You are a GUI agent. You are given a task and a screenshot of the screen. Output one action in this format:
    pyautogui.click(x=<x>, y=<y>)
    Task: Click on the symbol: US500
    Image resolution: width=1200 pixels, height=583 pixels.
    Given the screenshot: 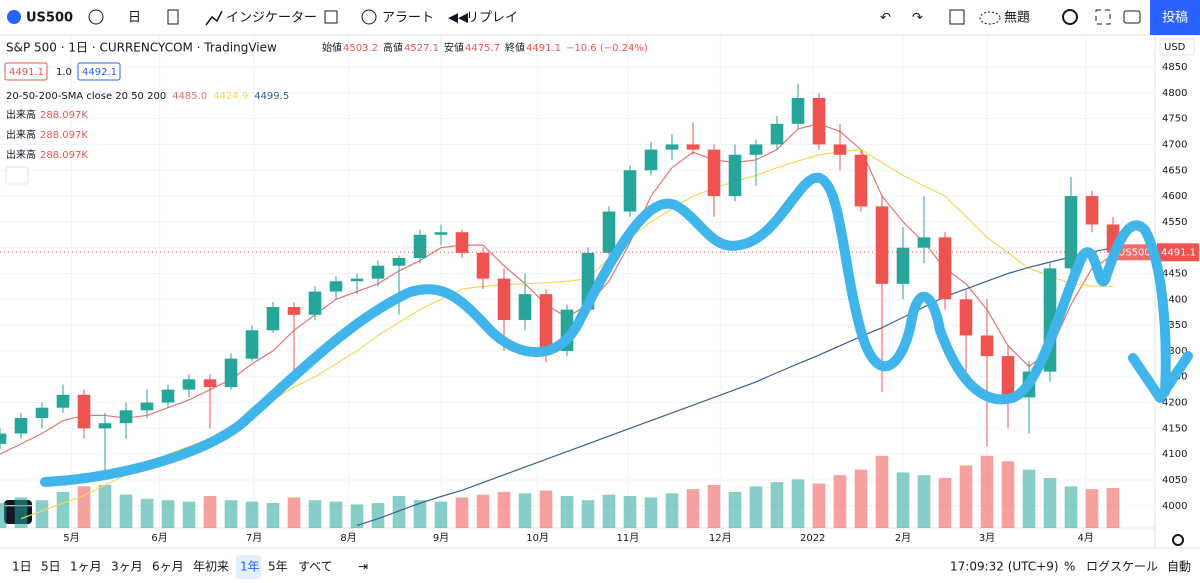 What is the action you would take?
    pyautogui.click(x=49, y=18)
    